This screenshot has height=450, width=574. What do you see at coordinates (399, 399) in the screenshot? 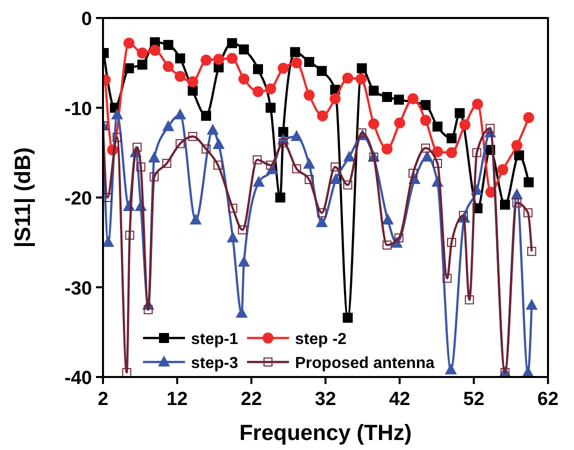
I see `x-tick-label: 42` at bounding box center [399, 399].